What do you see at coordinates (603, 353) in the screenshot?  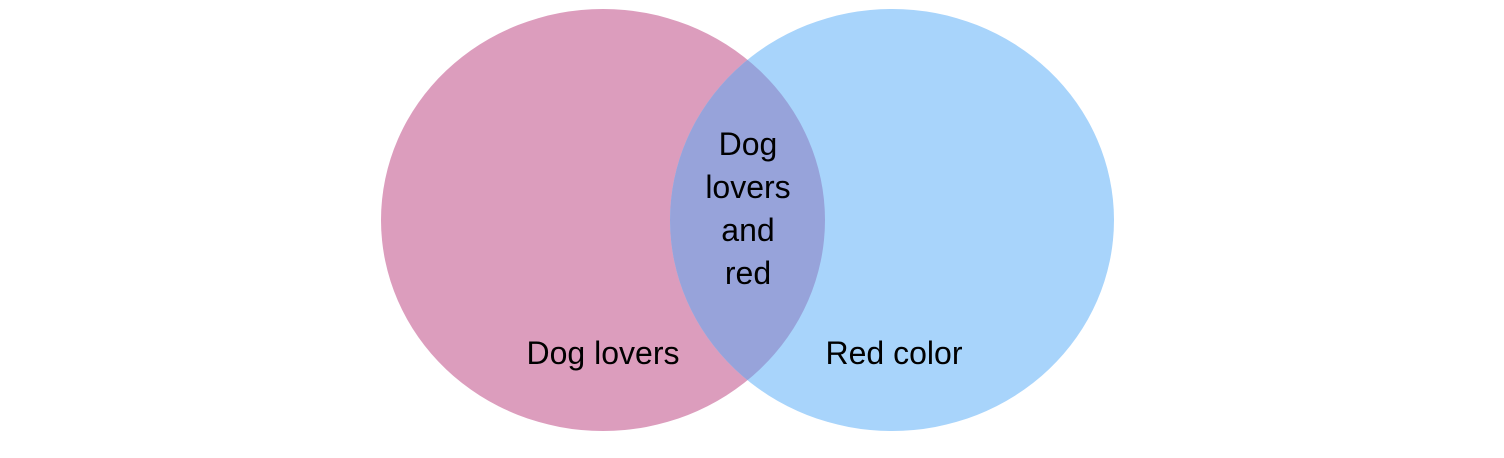 I see `set-label-dog-lovers: Dog lovers` at bounding box center [603, 353].